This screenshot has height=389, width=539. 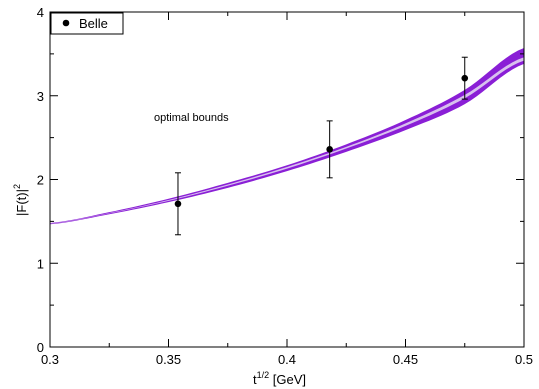 I want to click on legend: Belle, so click(x=87, y=23).